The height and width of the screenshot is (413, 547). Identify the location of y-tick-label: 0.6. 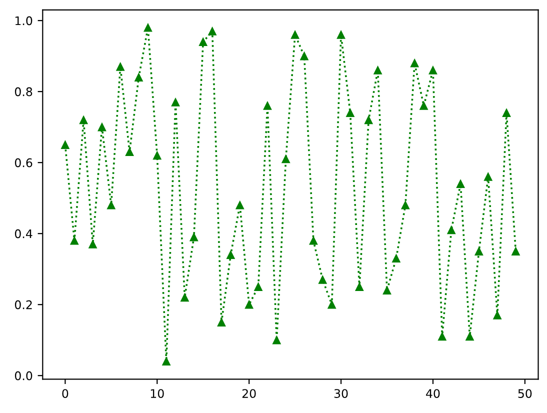
(23, 163).